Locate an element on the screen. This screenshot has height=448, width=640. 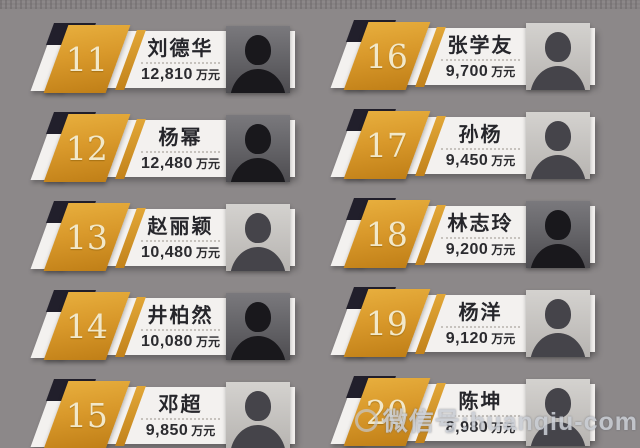
celebrity-name: 刘德华 is located at coordinates (180, 49).